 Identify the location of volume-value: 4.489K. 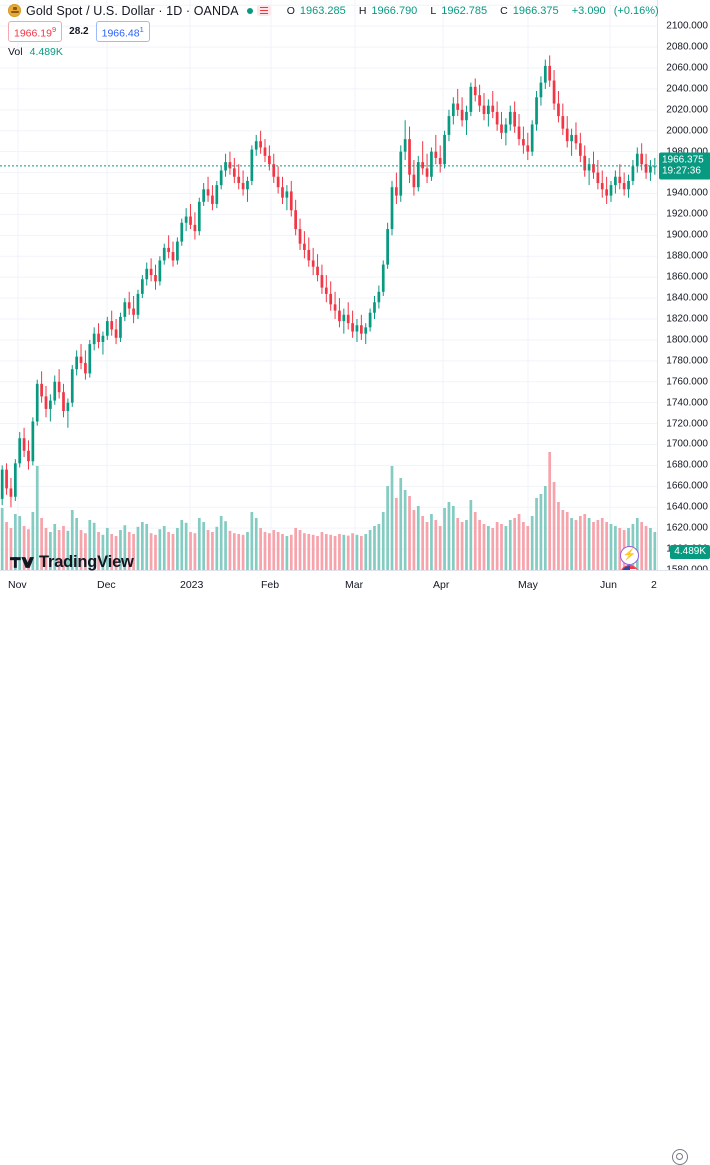
(46, 52).